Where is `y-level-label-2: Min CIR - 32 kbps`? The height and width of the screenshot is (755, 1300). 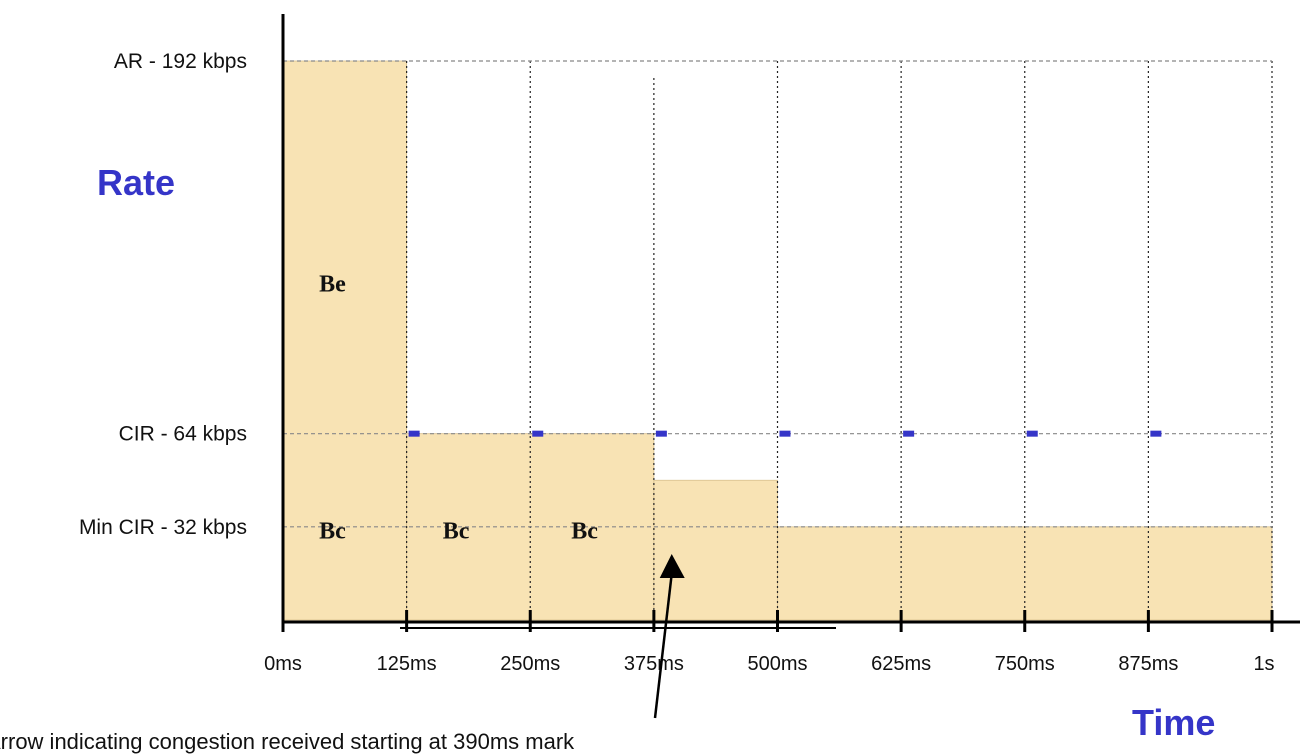 y-level-label-2: Min CIR - 32 kbps is located at coordinates (163, 527).